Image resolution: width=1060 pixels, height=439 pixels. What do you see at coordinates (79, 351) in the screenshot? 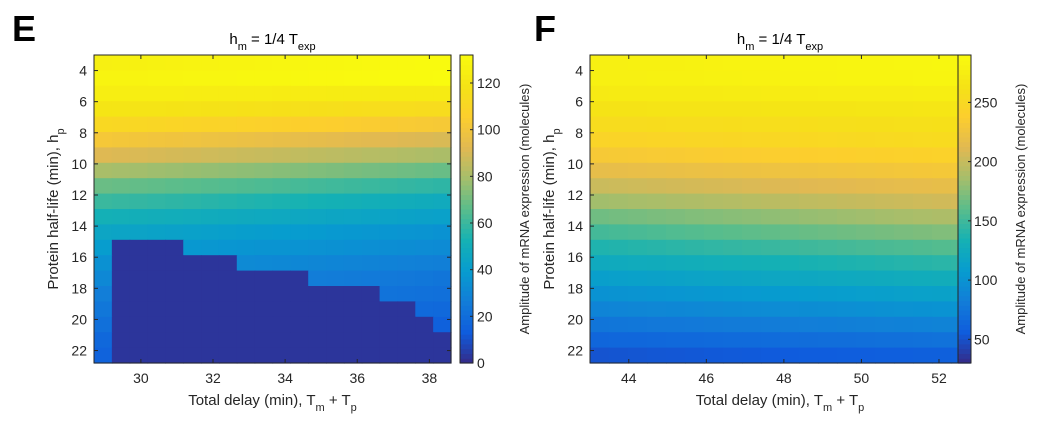
I see `y-tick-label: 22` at bounding box center [79, 351].